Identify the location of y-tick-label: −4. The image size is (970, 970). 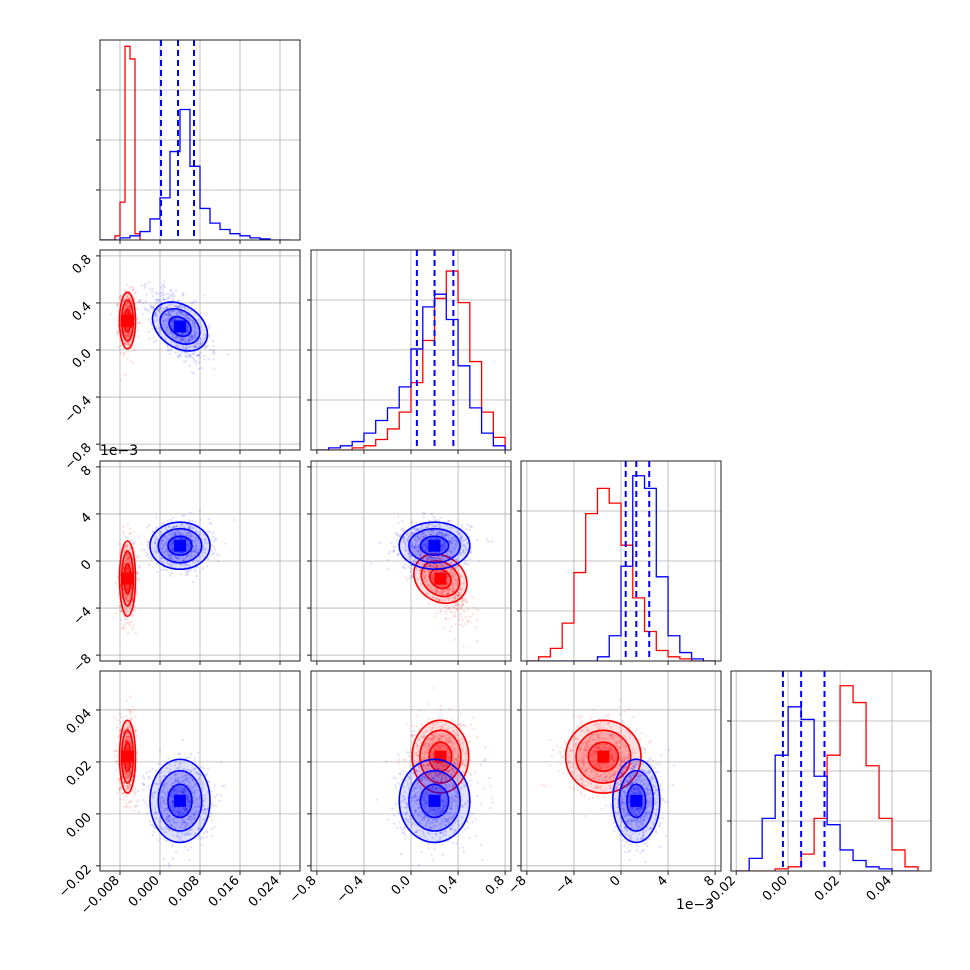
(83, 616).